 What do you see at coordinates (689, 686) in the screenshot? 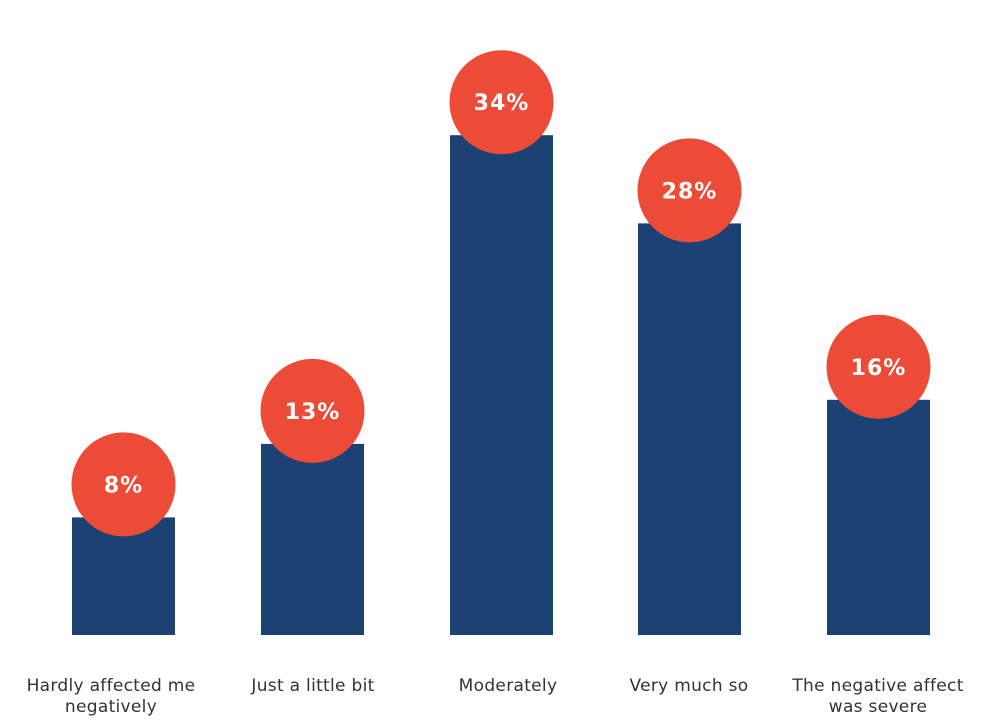
I see `category-label-4: Very much so` at bounding box center [689, 686].